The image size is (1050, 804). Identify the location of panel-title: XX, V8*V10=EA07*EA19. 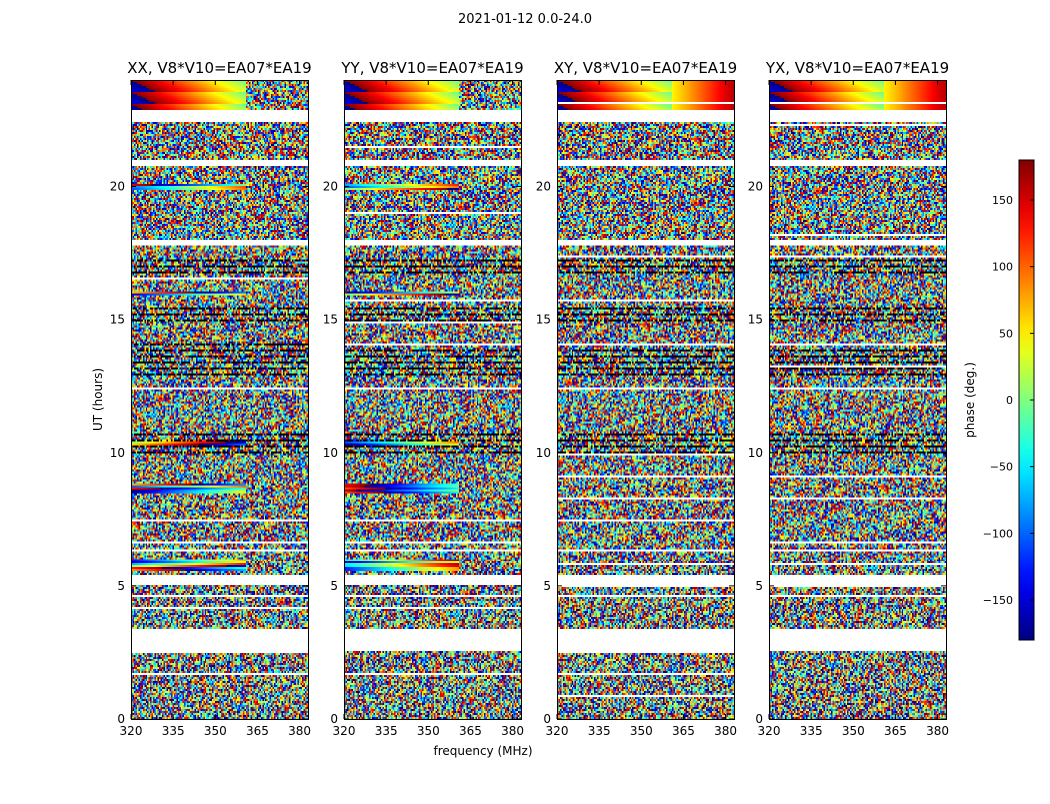
(219, 68).